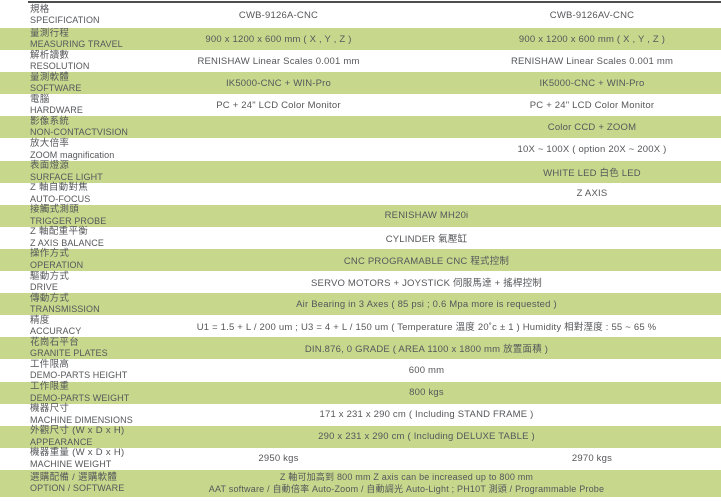 The width and height of the screenshot is (721, 501). Describe the element at coordinates (44, 287) in the screenshot. I see `row-label-en: DRIVE` at that location.